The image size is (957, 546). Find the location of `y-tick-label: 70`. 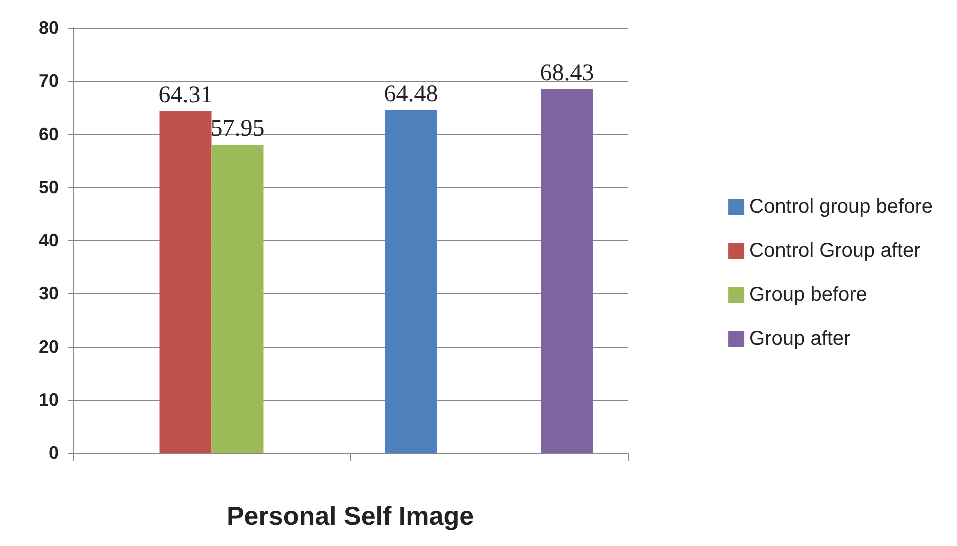

y-tick-label: 70 is located at coordinates (48, 81).